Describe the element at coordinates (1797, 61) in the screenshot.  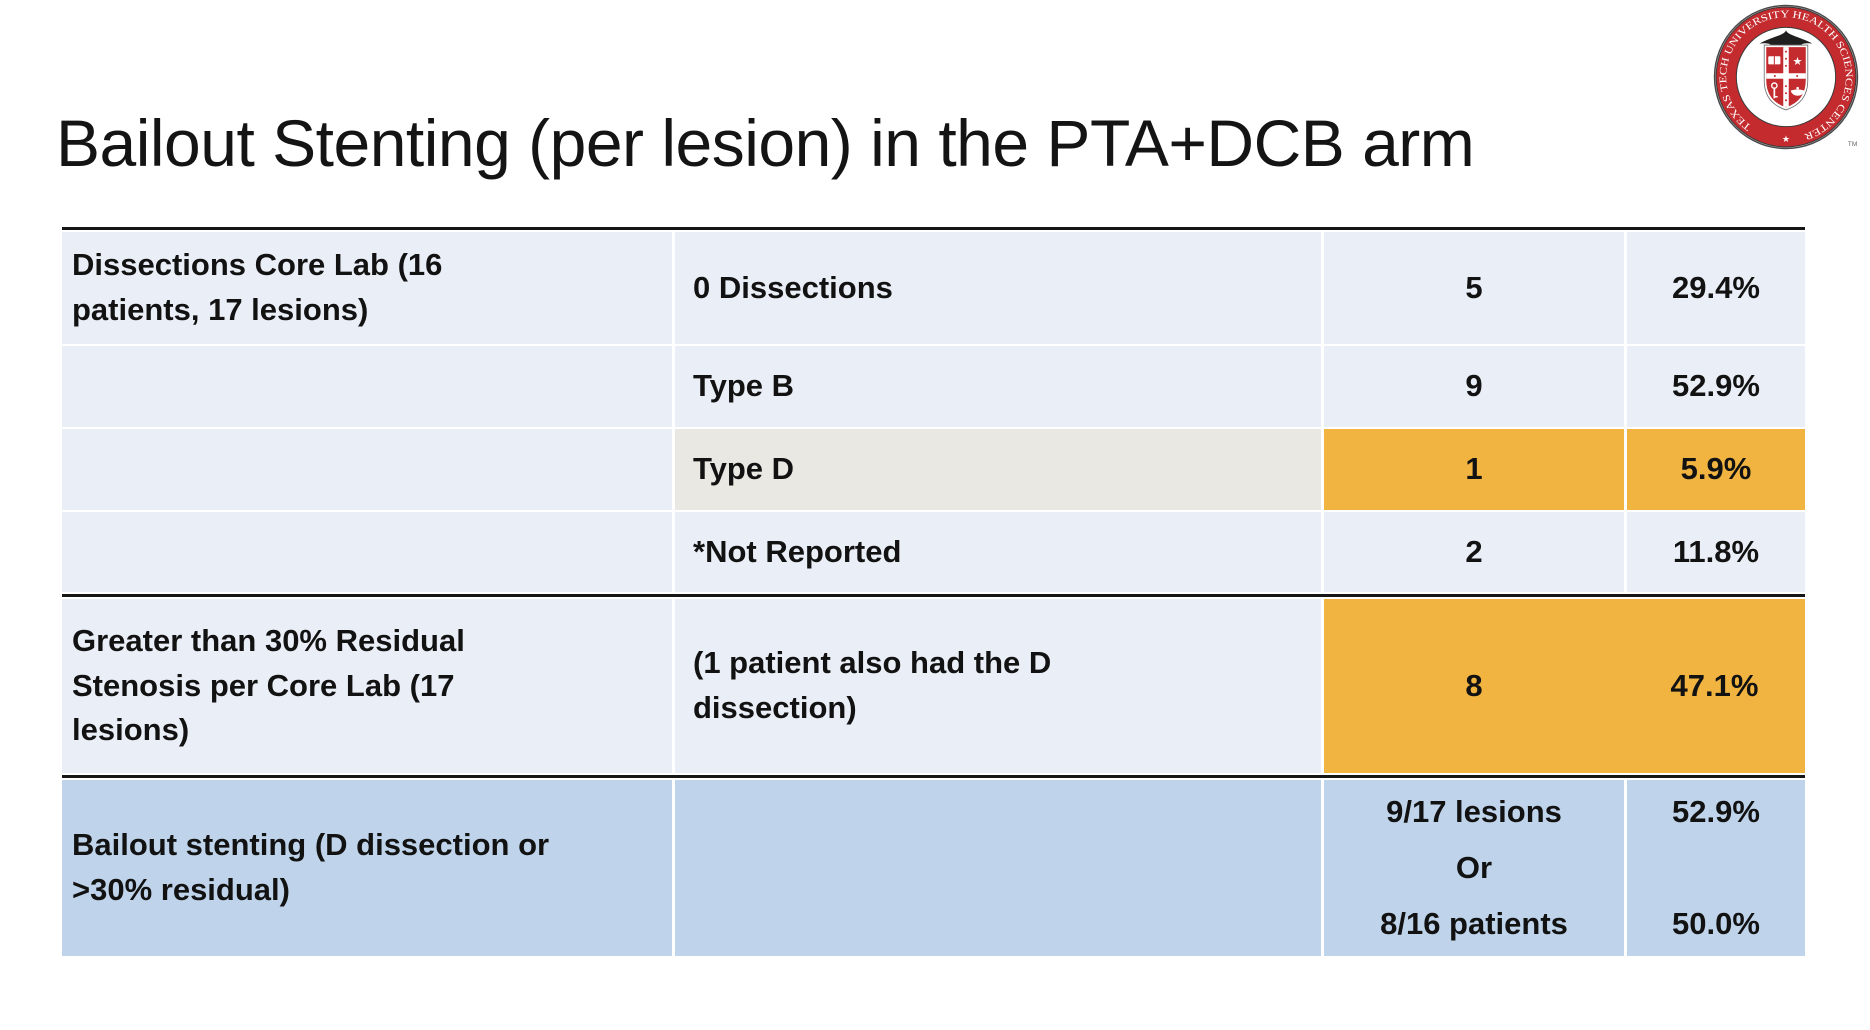
I see `seal-star-icon: ★` at that location.